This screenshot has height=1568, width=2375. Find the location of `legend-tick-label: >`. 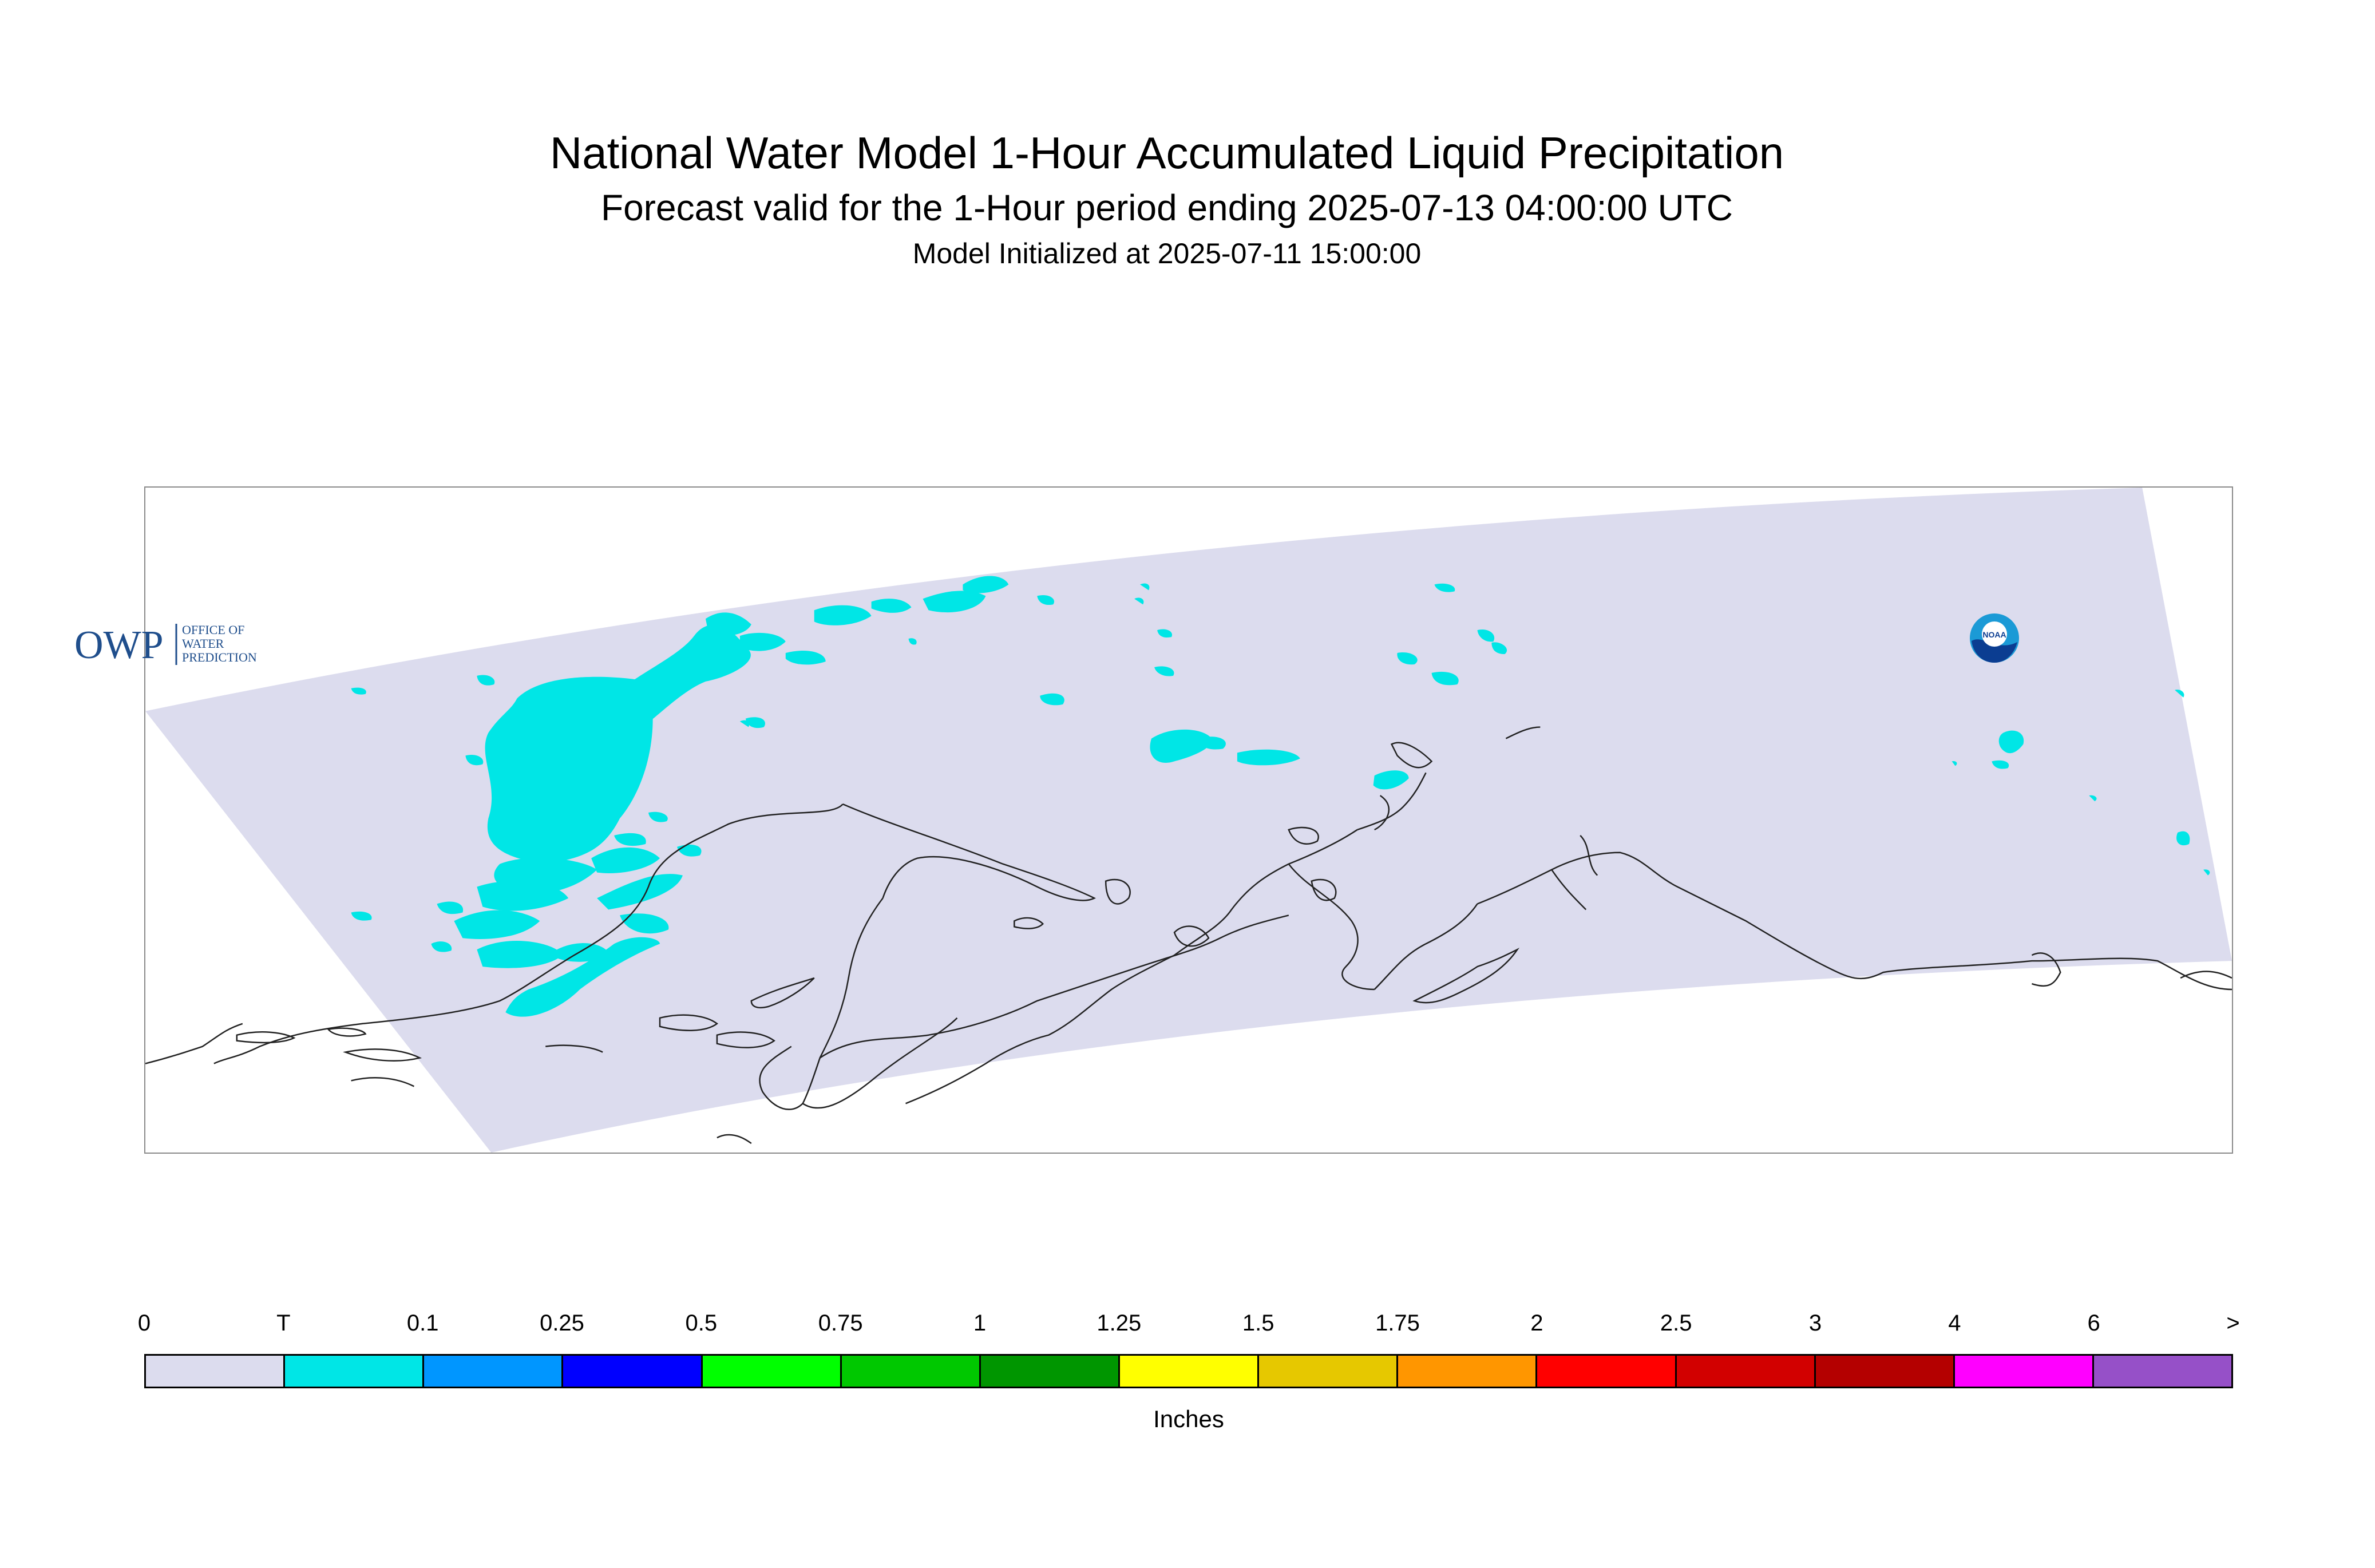

legend-tick-label: > is located at coordinates (2233, 1323).